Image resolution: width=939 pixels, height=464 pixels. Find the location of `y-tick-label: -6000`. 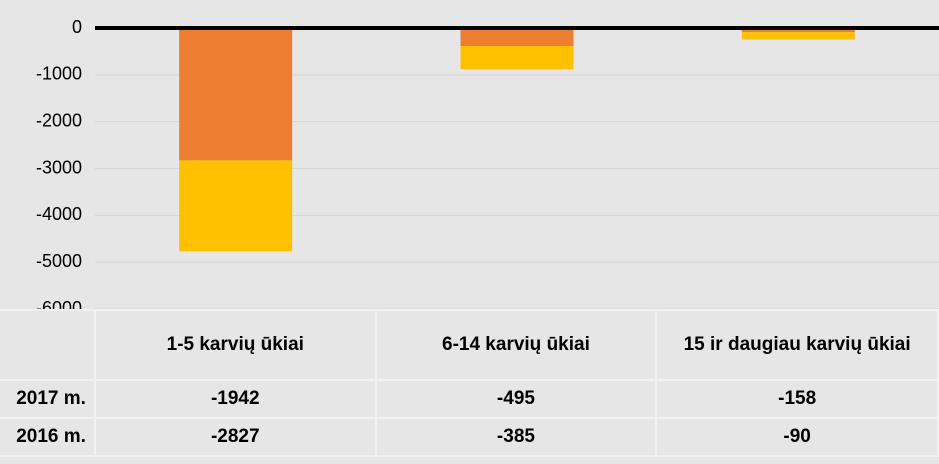

y-tick-label: -6000 is located at coordinates (59, 304).